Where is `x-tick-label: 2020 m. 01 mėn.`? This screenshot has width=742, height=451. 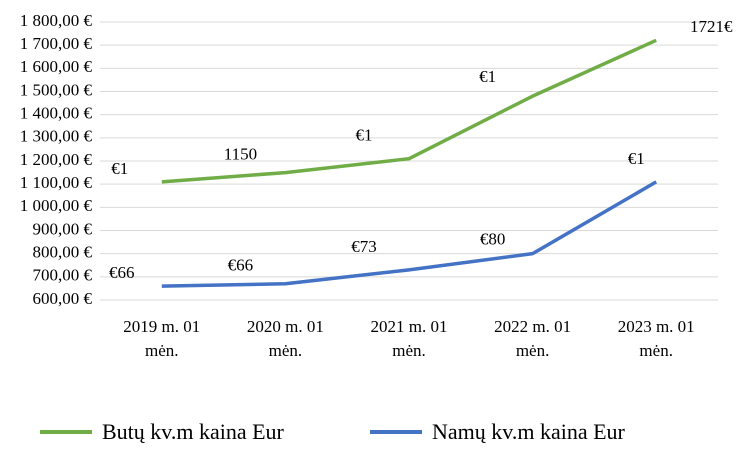 x-tick-label: 2020 m. 01 mėn. is located at coordinates (285, 338).